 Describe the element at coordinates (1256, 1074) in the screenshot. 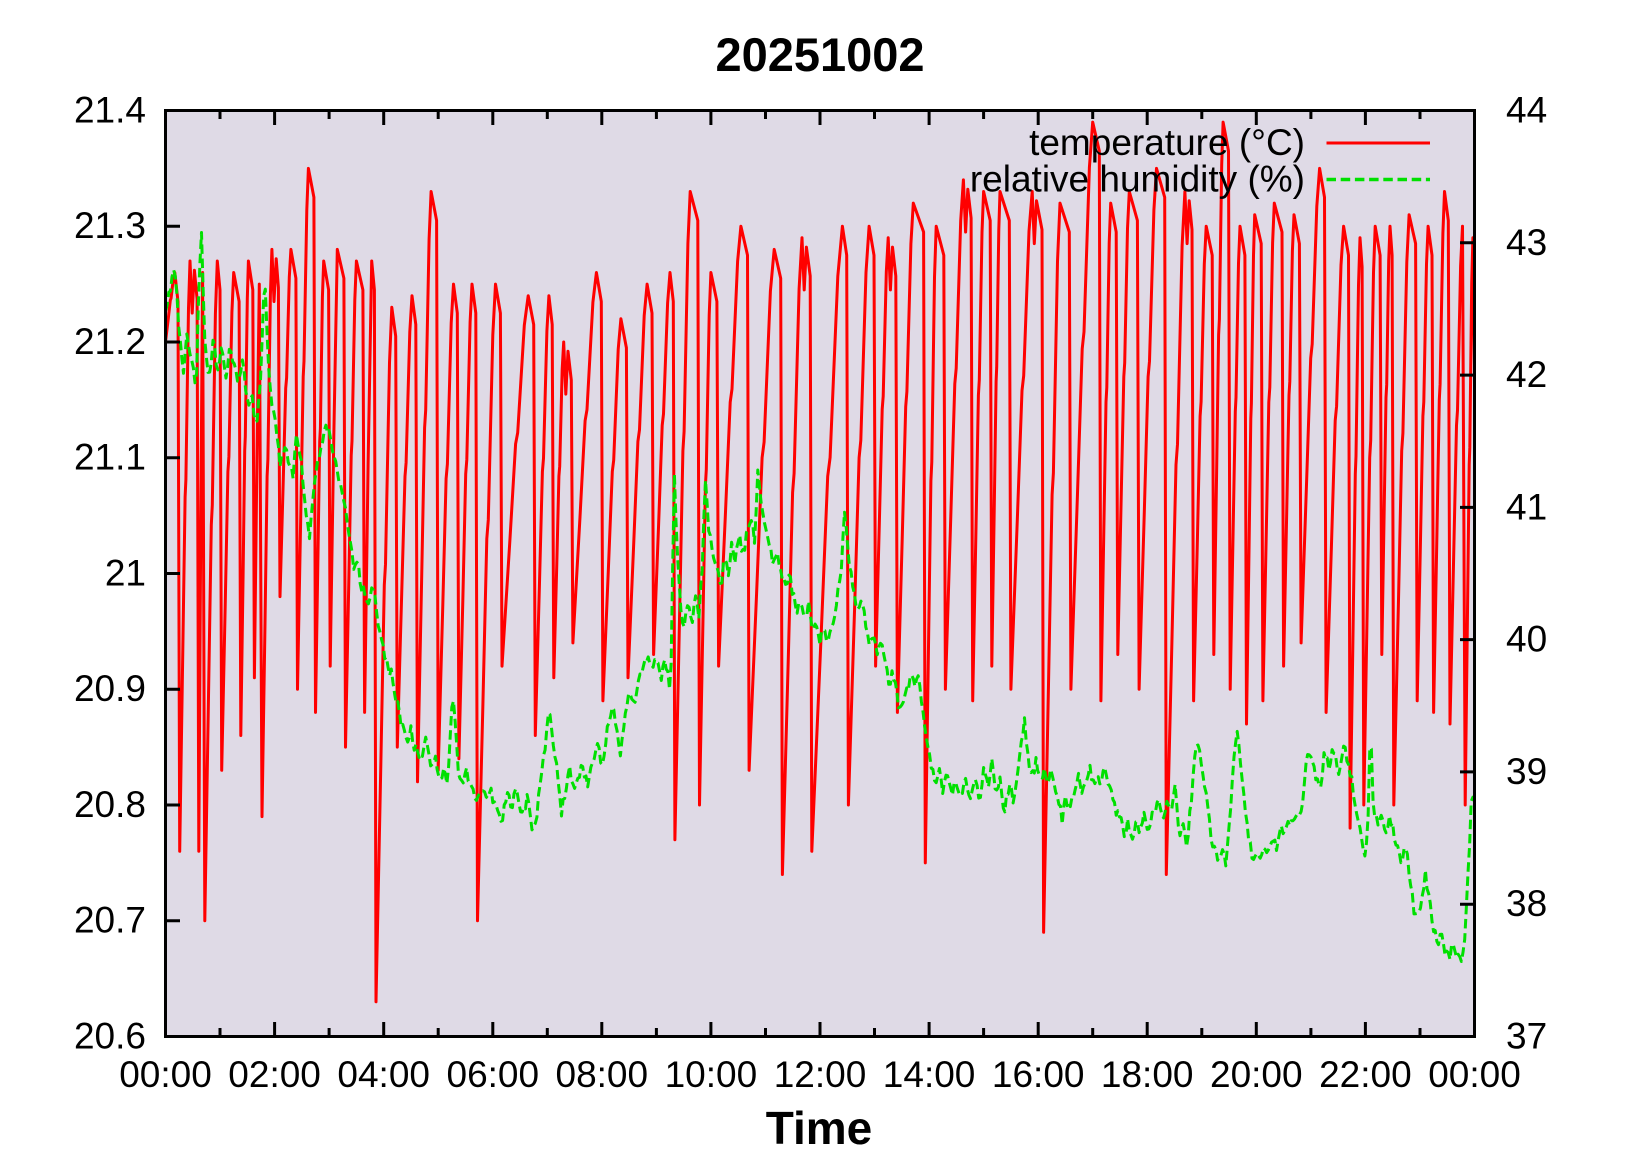

I see `svg-text: 20:00` at that location.